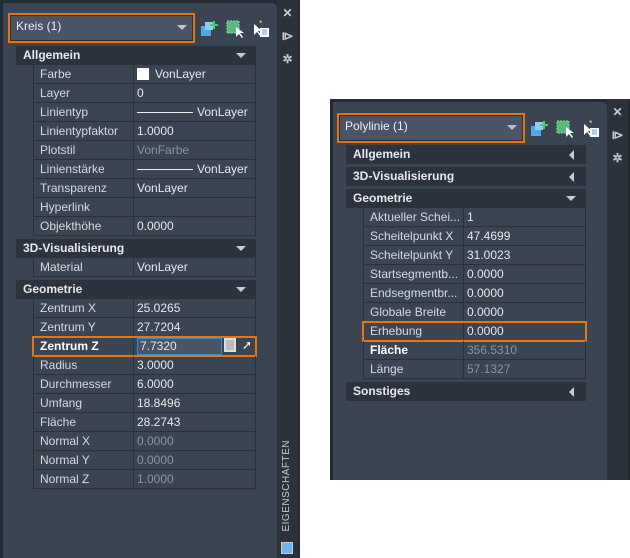 This screenshot has width=630, height=558. What do you see at coordinates (230, 345) in the screenshot?
I see `calculator-icon` at bounding box center [230, 345].